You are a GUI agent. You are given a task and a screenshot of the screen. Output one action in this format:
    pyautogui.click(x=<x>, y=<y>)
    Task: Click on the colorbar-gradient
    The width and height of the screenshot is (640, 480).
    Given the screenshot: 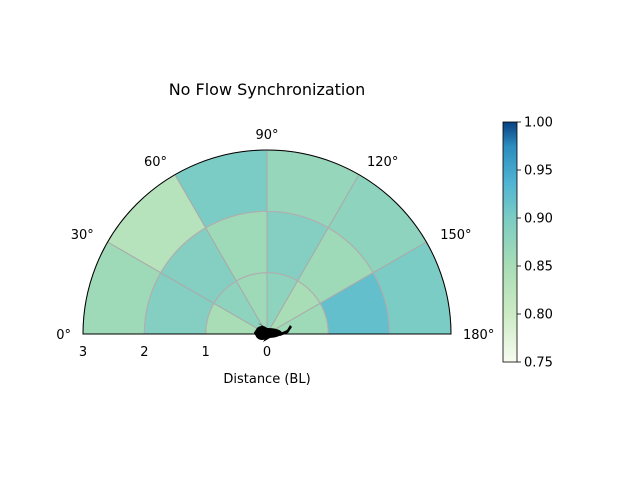 What is the action you would take?
    pyautogui.click(x=510, y=242)
    